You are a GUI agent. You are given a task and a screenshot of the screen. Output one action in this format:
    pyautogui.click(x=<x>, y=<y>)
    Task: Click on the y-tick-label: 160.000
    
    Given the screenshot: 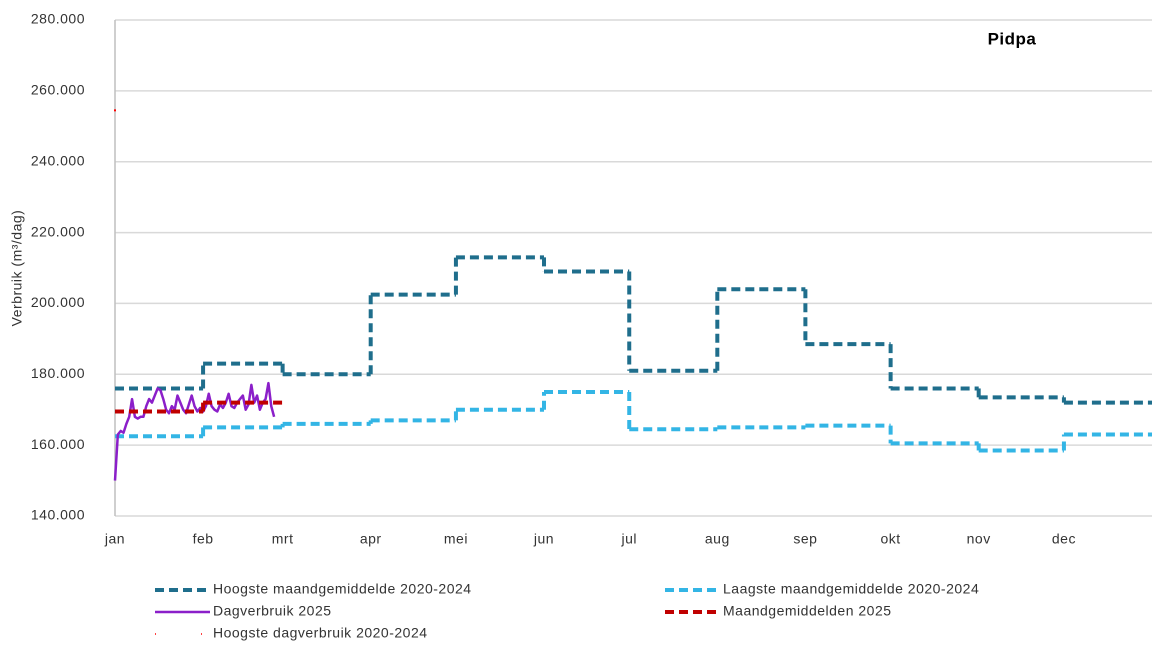 What is the action you would take?
    pyautogui.click(x=58, y=444)
    